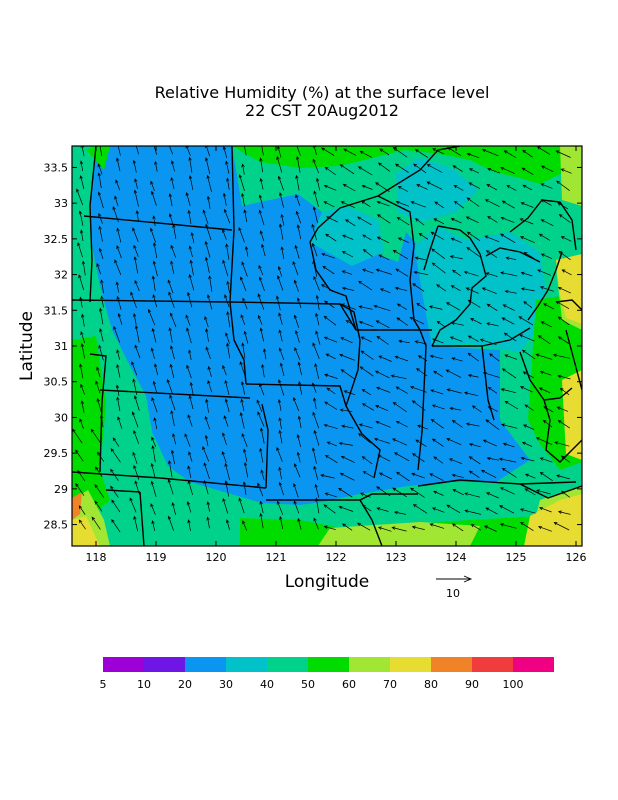 Image resolution: width=618 pixels, height=800 pixels. Describe the element at coordinates (571, 176) in the screenshot. I see `humidity-region-lightgreen` at that location.